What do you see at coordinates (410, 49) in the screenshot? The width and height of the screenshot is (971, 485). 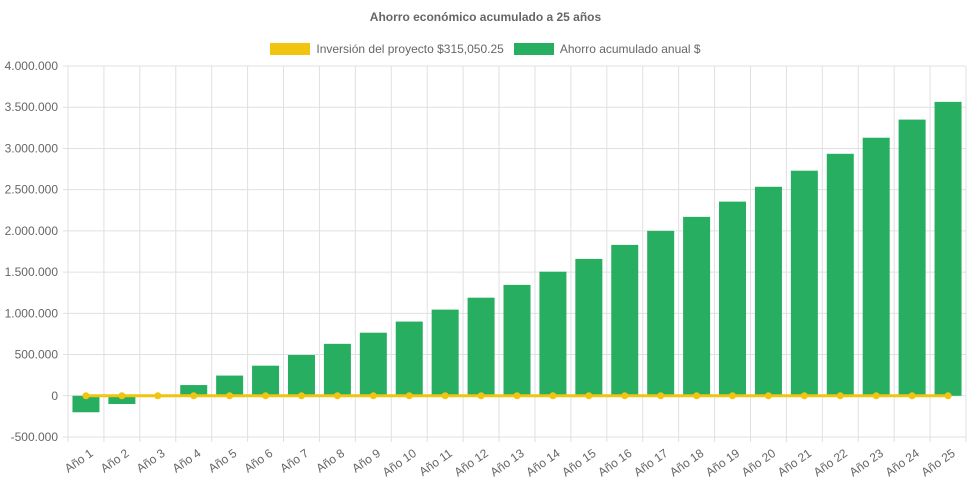 I see `legend-label-inversion: Inversión del proyecto $315,050.25` at bounding box center [410, 49].